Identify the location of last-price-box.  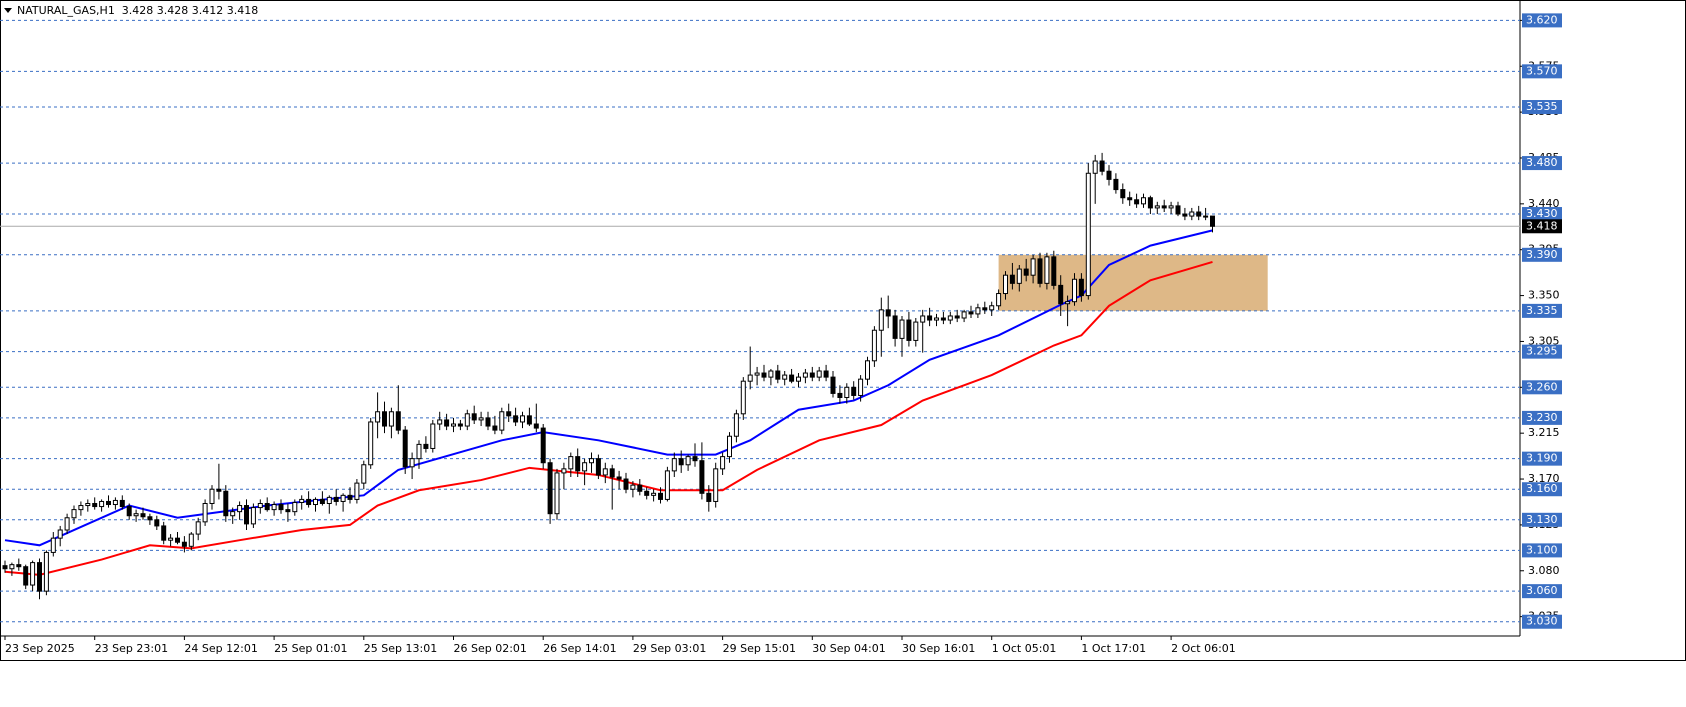
(1542, 226).